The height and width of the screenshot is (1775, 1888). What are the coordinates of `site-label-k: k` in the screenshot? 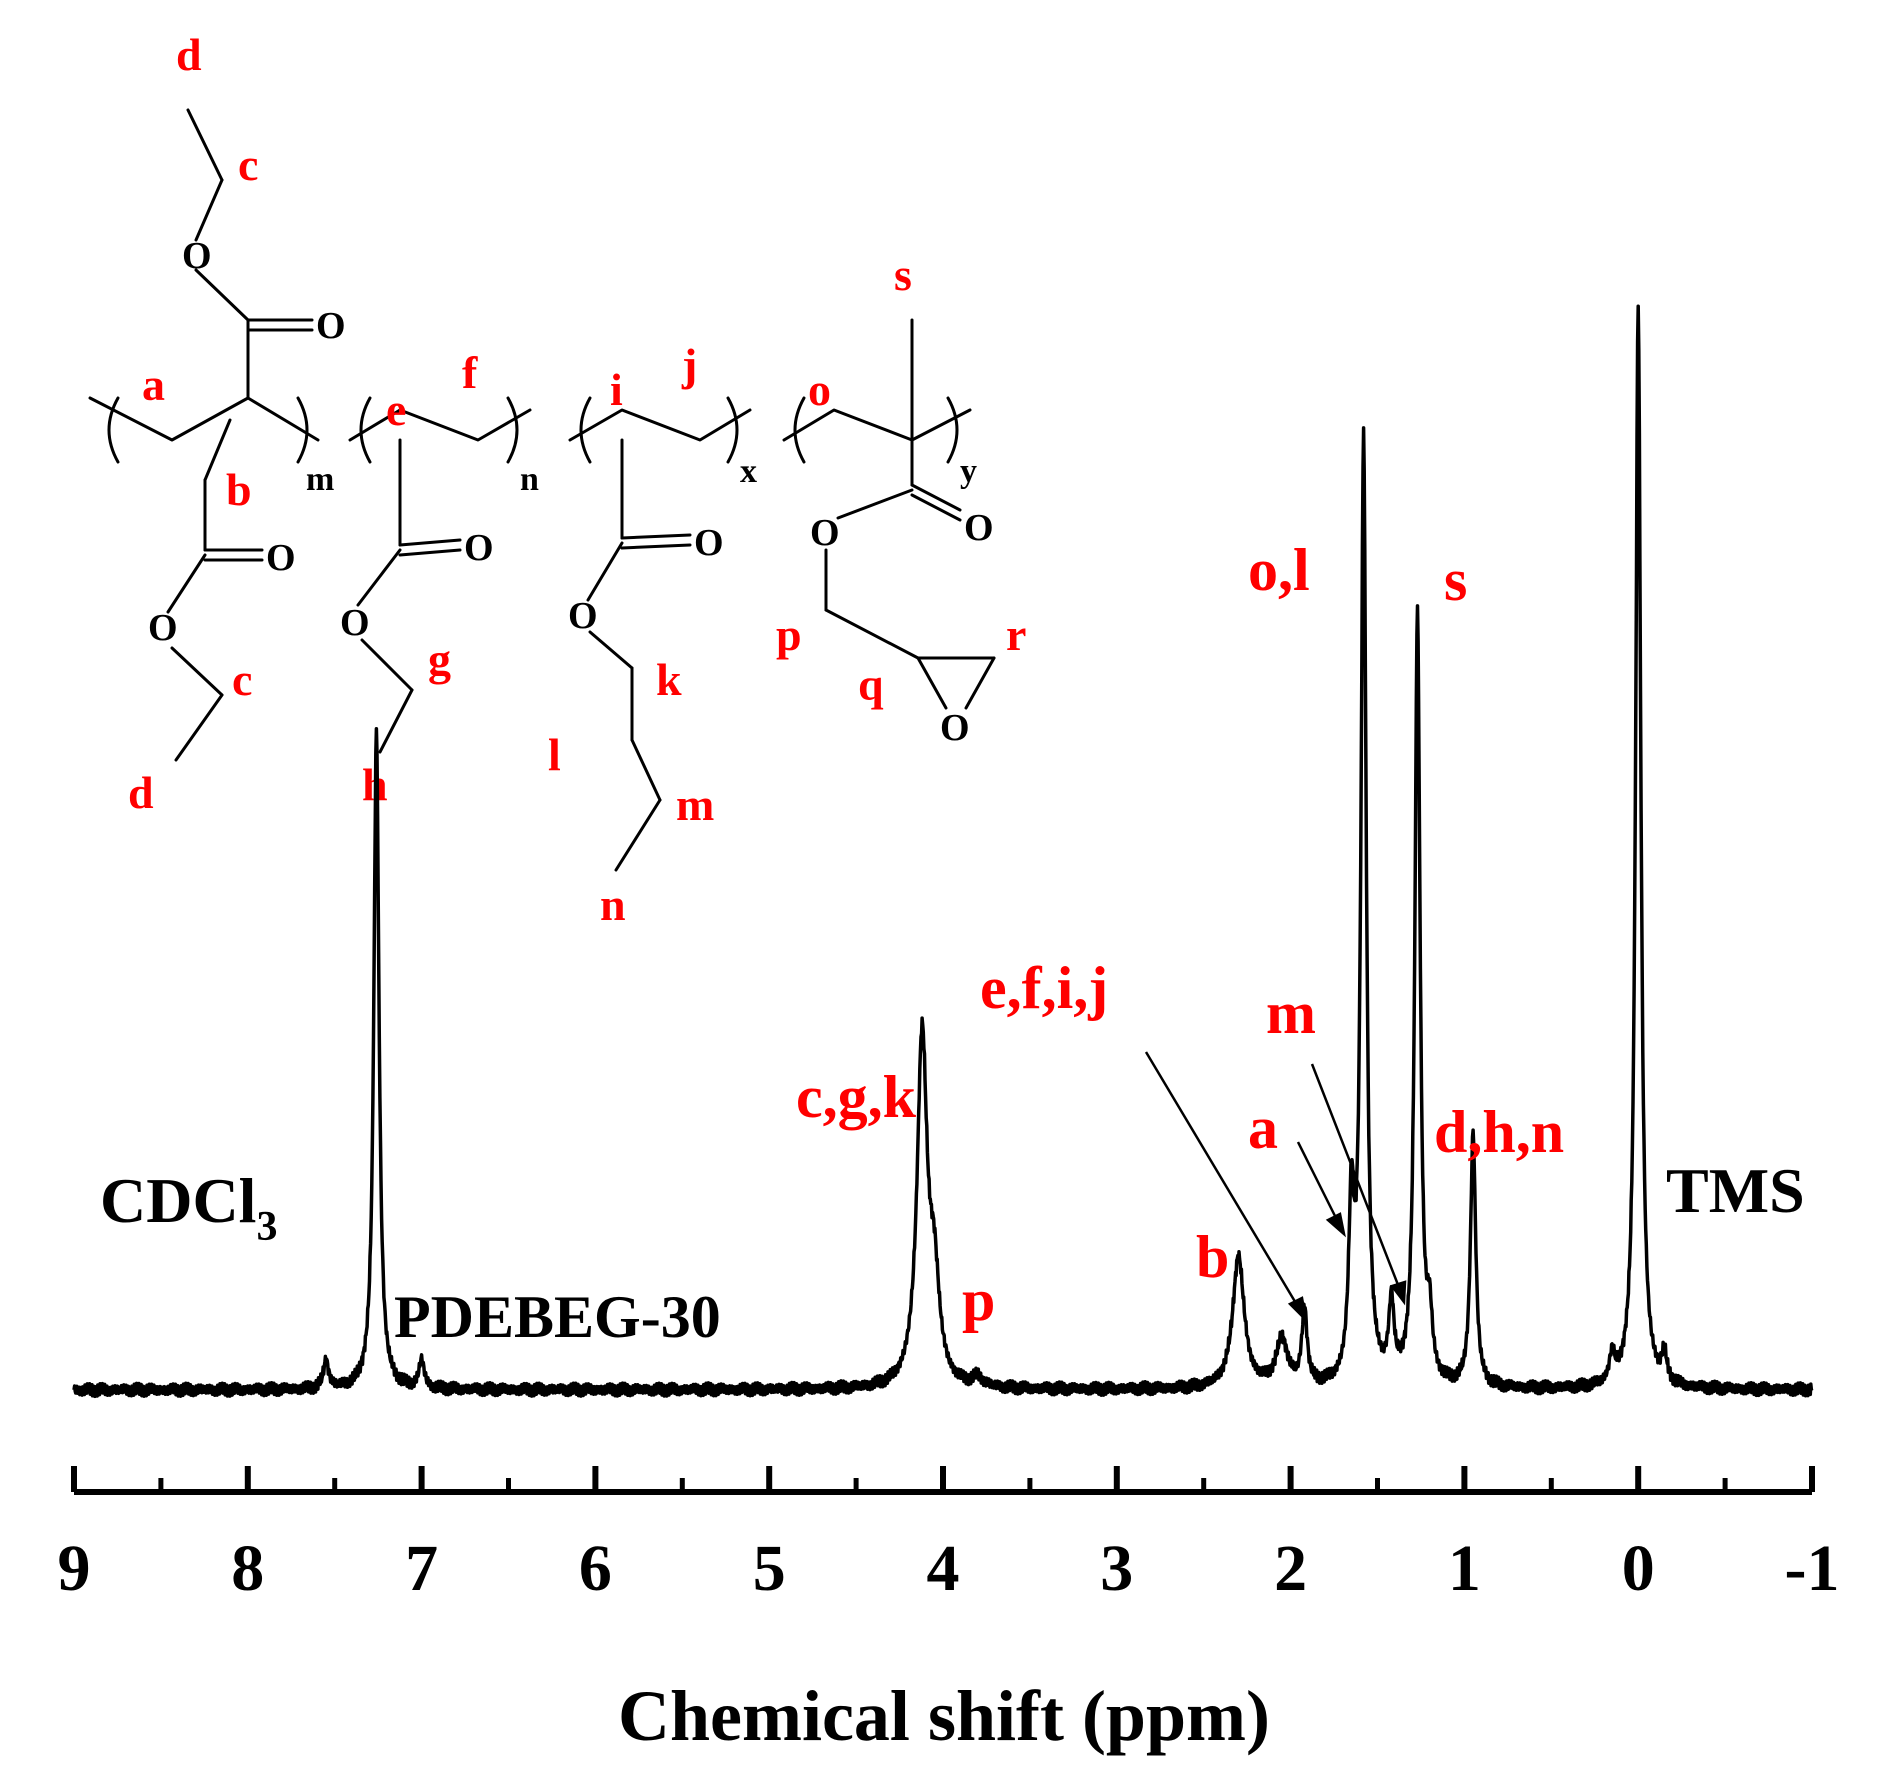 It's located at (669, 679).